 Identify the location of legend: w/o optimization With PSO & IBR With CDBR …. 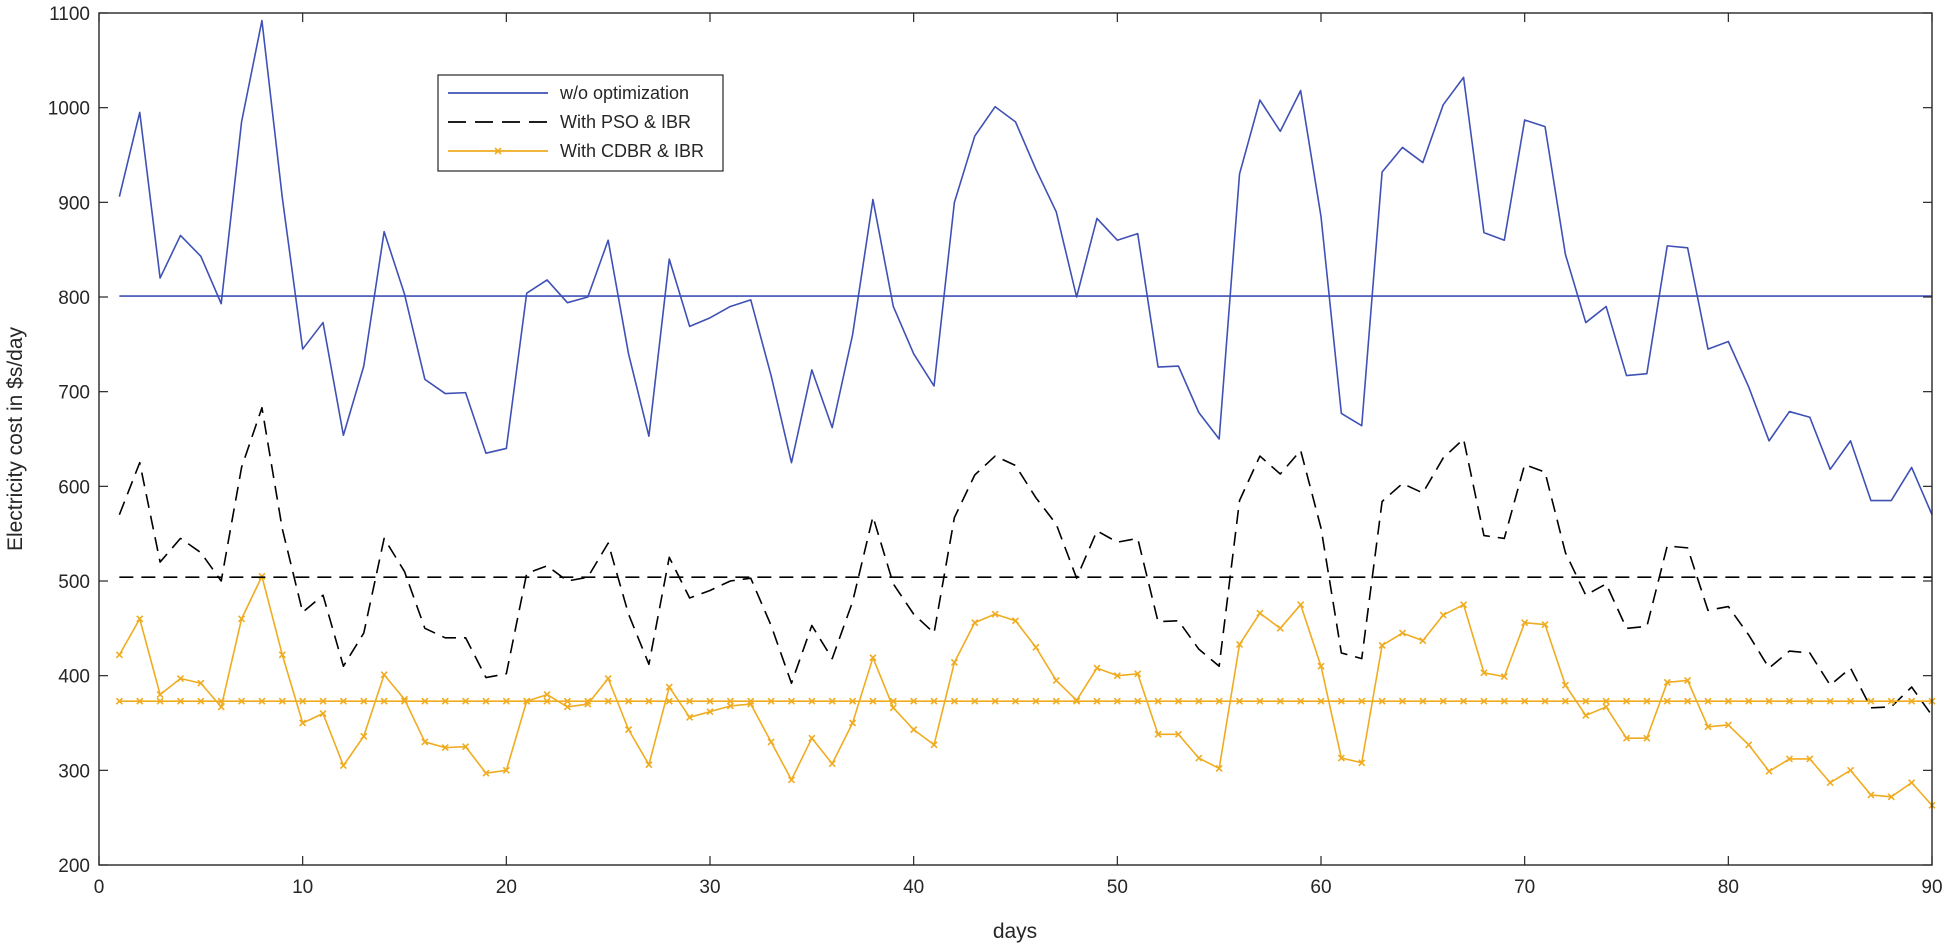
(580, 123).